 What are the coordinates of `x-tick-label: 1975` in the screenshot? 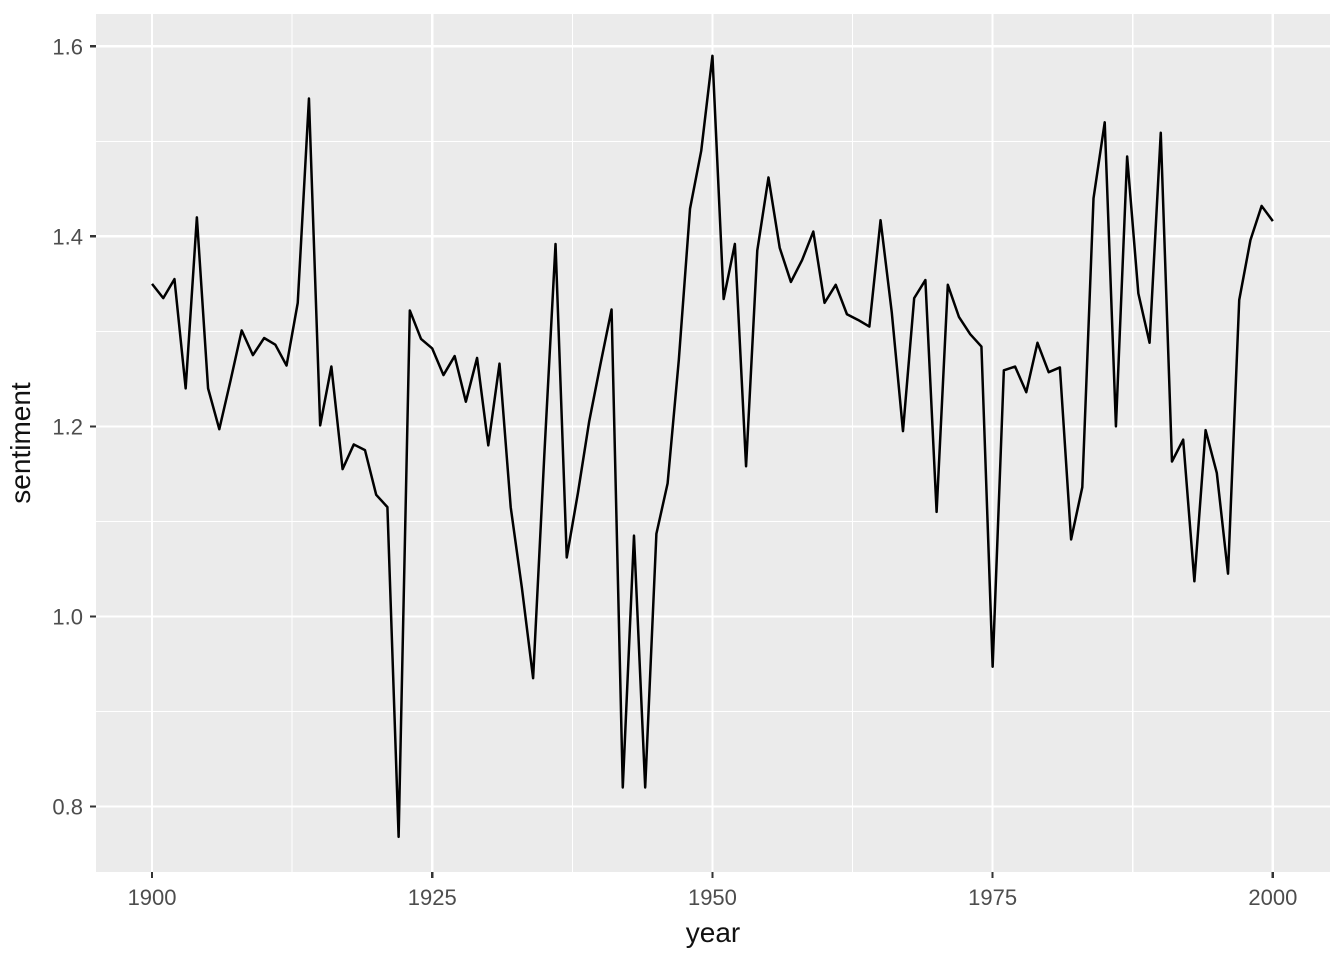 It's located at (992, 897).